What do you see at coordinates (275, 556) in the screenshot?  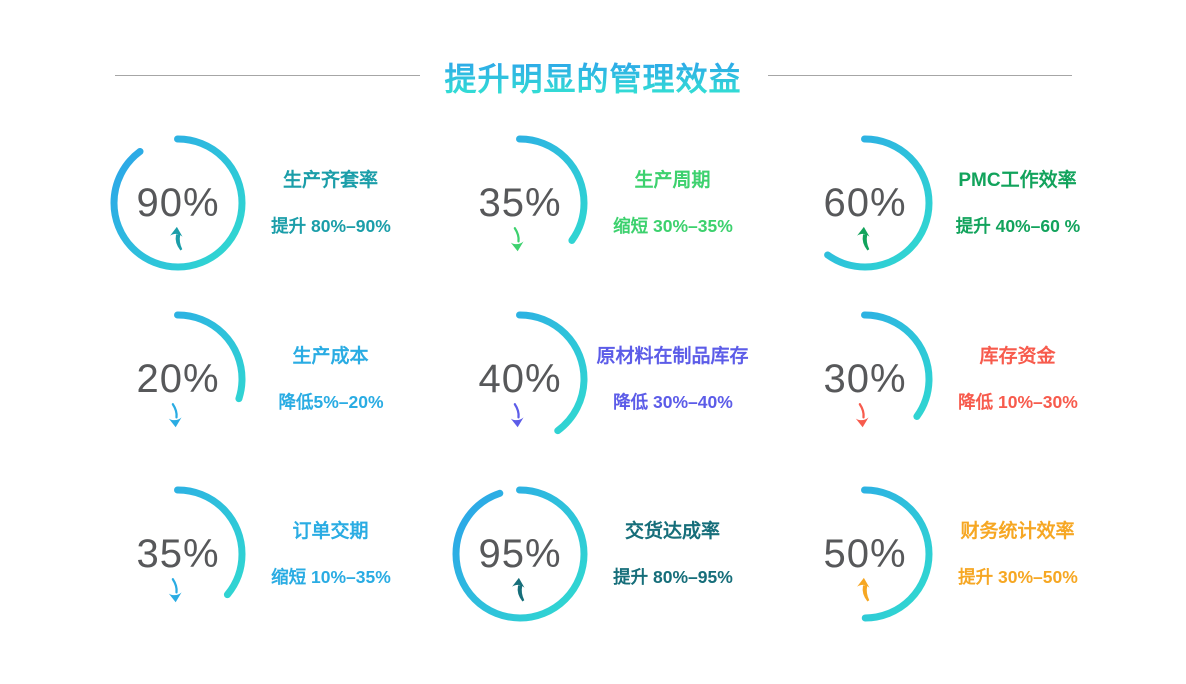 I see `metric-card: 35% 订单交期 缩短 10%–35%` at bounding box center [275, 556].